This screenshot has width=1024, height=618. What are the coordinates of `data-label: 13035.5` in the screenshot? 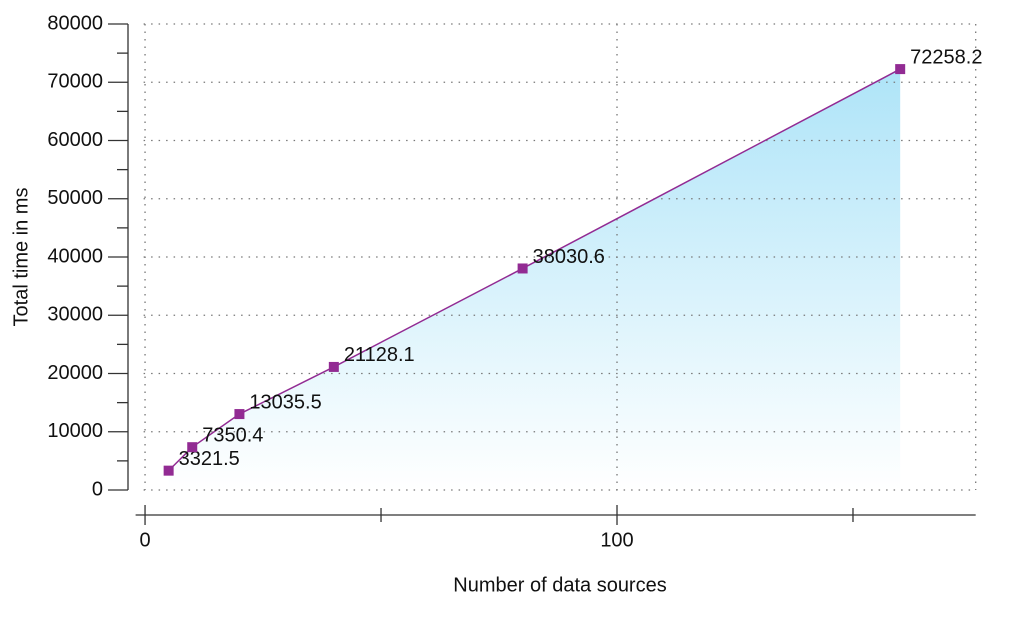 It's located at (285, 402).